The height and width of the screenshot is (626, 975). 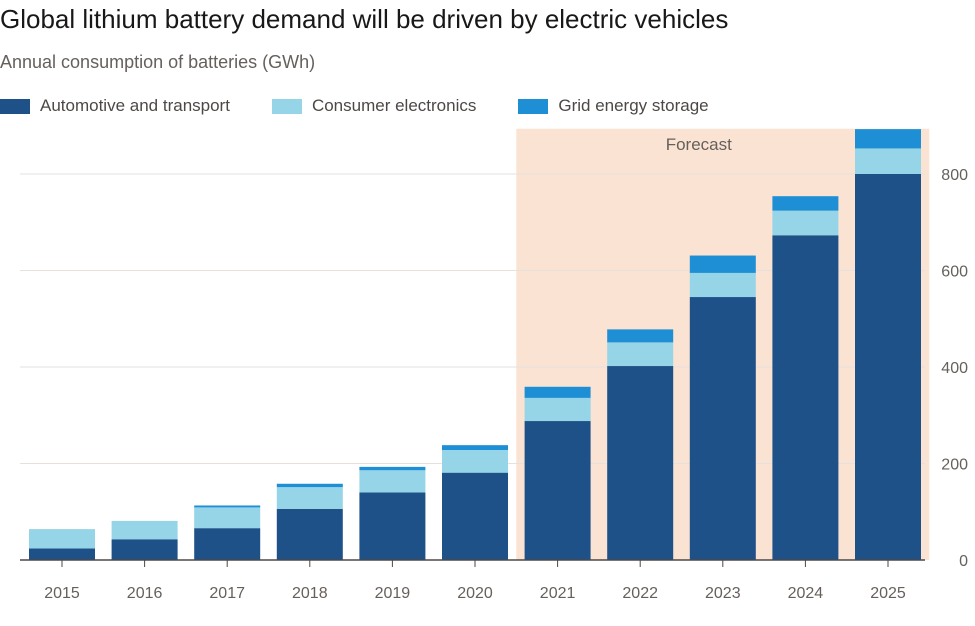 What do you see at coordinates (954, 272) in the screenshot?
I see `y-tick-label: 600` at bounding box center [954, 272].